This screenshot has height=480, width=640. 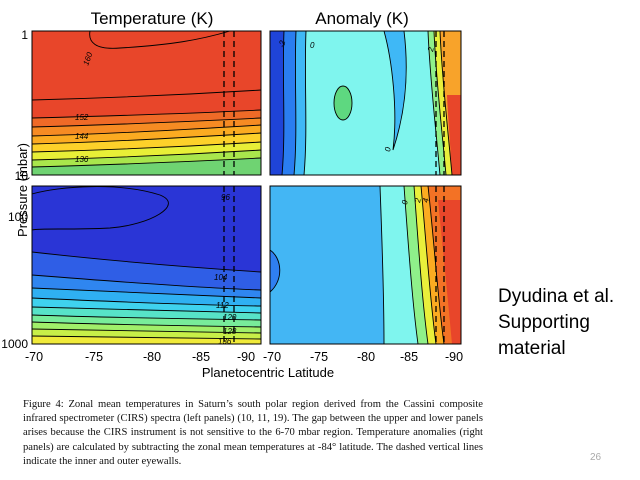 What do you see at coordinates (246, 357) in the screenshot?
I see `x-tick-label-temperature: -90` at bounding box center [246, 357].